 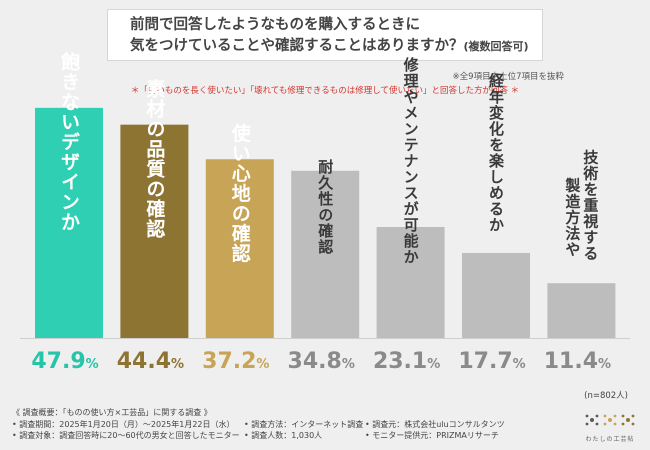 What do you see at coordinates (590, 204) in the screenshot?
I see `category-label-7-1: 技術を重視する` at bounding box center [590, 204].